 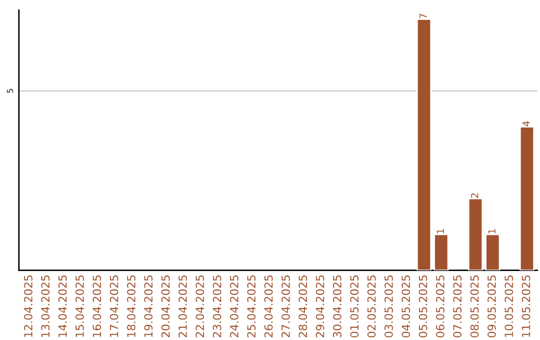 What do you see at coordinates (320, 306) in the screenshot?
I see `x-tick-label: 29.04.2025` at bounding box center [320, 306].